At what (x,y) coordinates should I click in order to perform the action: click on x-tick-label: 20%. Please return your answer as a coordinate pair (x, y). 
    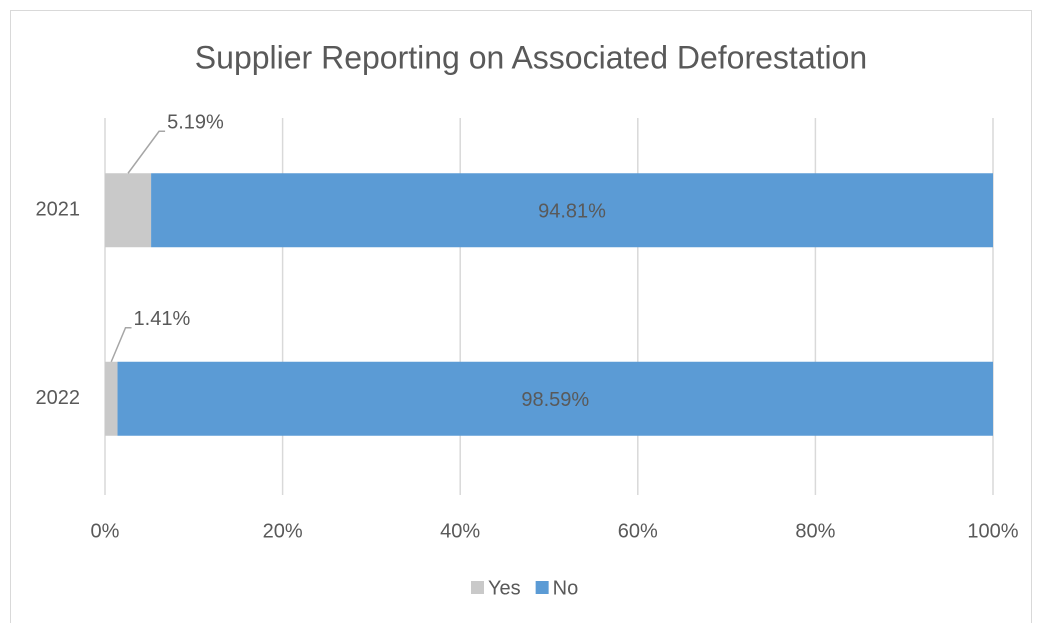
    Looking at the image, I should click on (283, 531).